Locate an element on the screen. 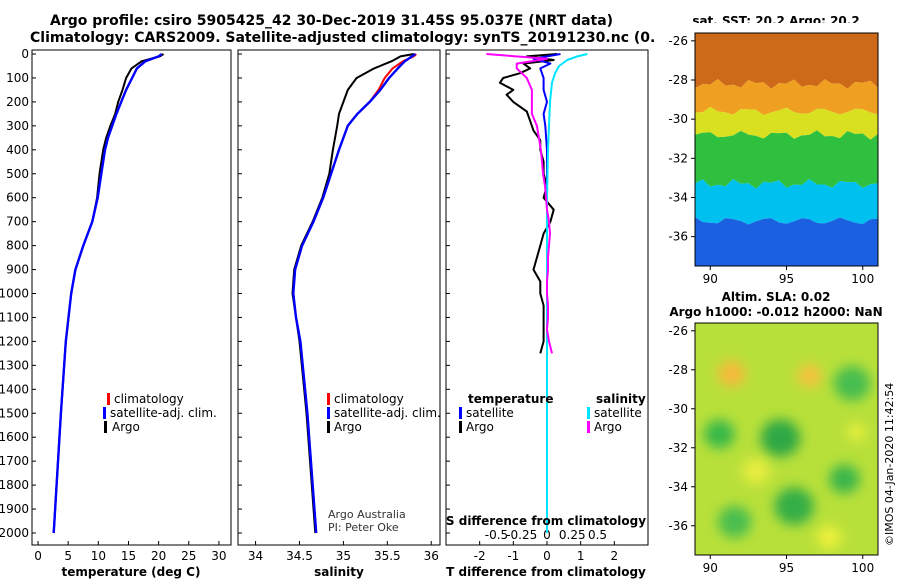 This screenshot has width=900, height=580. difference-x-tick-label: -2 is located at coordinates (480, 556).